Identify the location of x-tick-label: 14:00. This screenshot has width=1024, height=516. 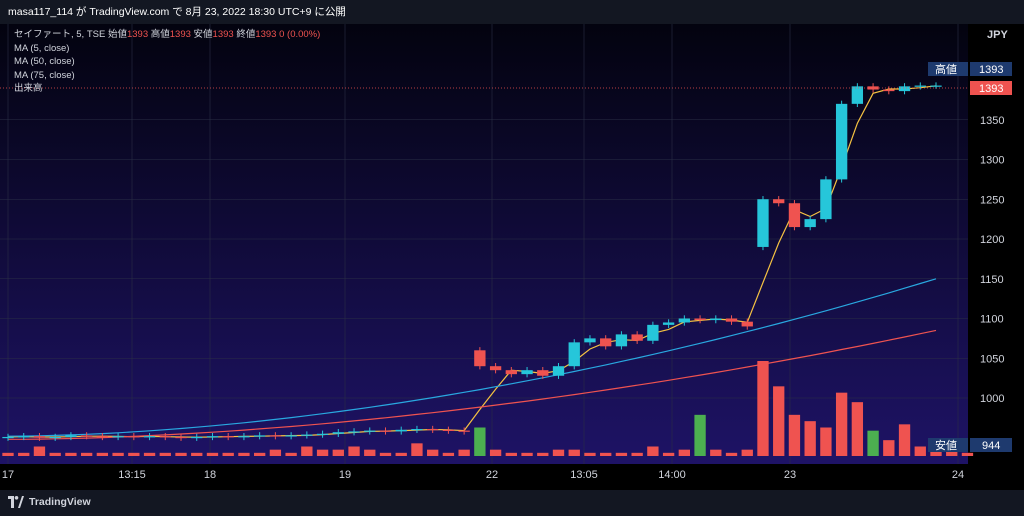
(672, 475).